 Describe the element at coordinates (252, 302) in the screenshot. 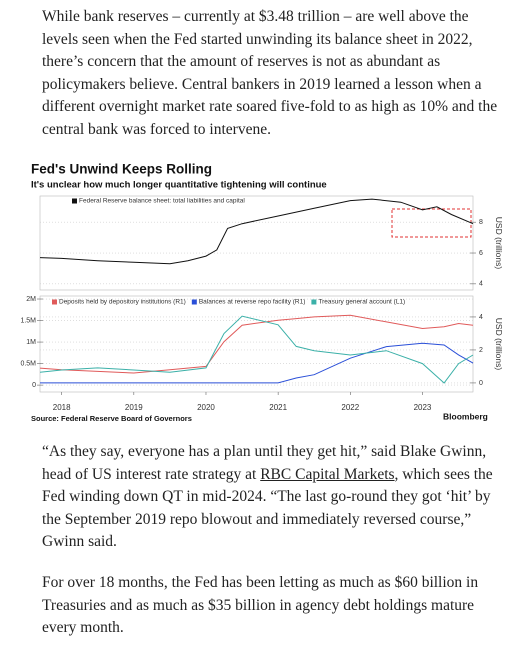

I see `legend-label: Balances at reverse repo facility (R1)` at that location.